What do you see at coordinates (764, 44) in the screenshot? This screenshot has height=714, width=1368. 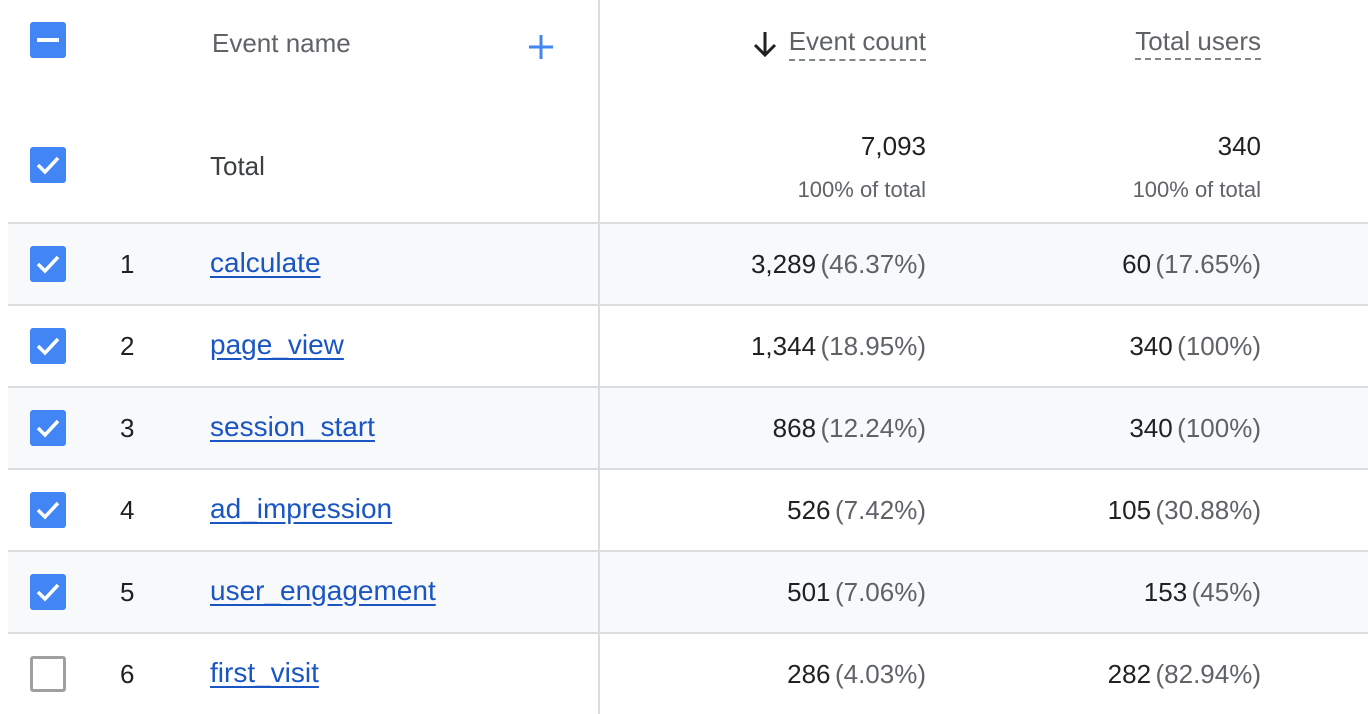 I see `arrow-down-icon` at bounding box center [764, 44].